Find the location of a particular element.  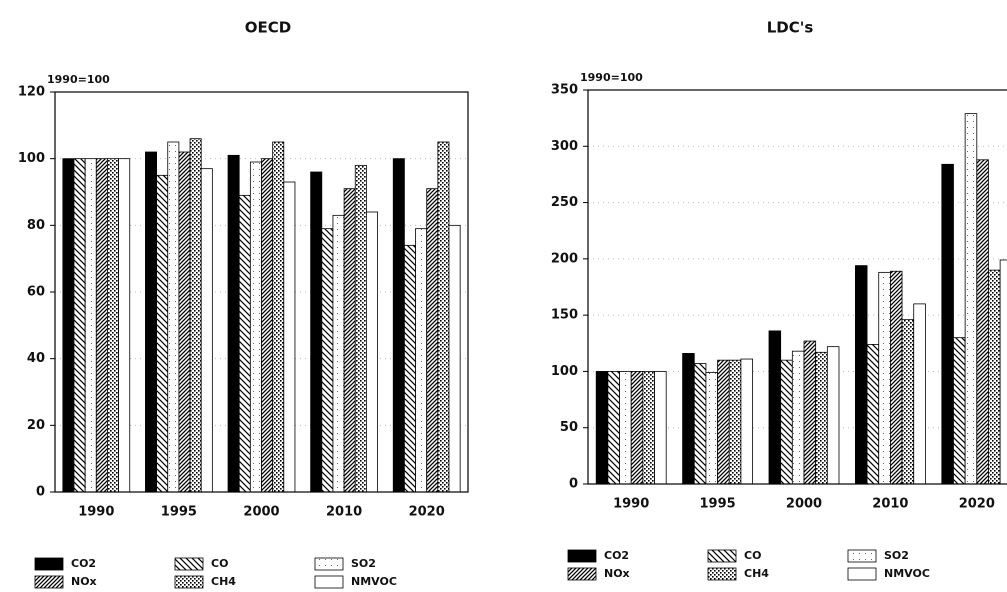

y-tick-label: 150 is located at coordinates (564, 315).